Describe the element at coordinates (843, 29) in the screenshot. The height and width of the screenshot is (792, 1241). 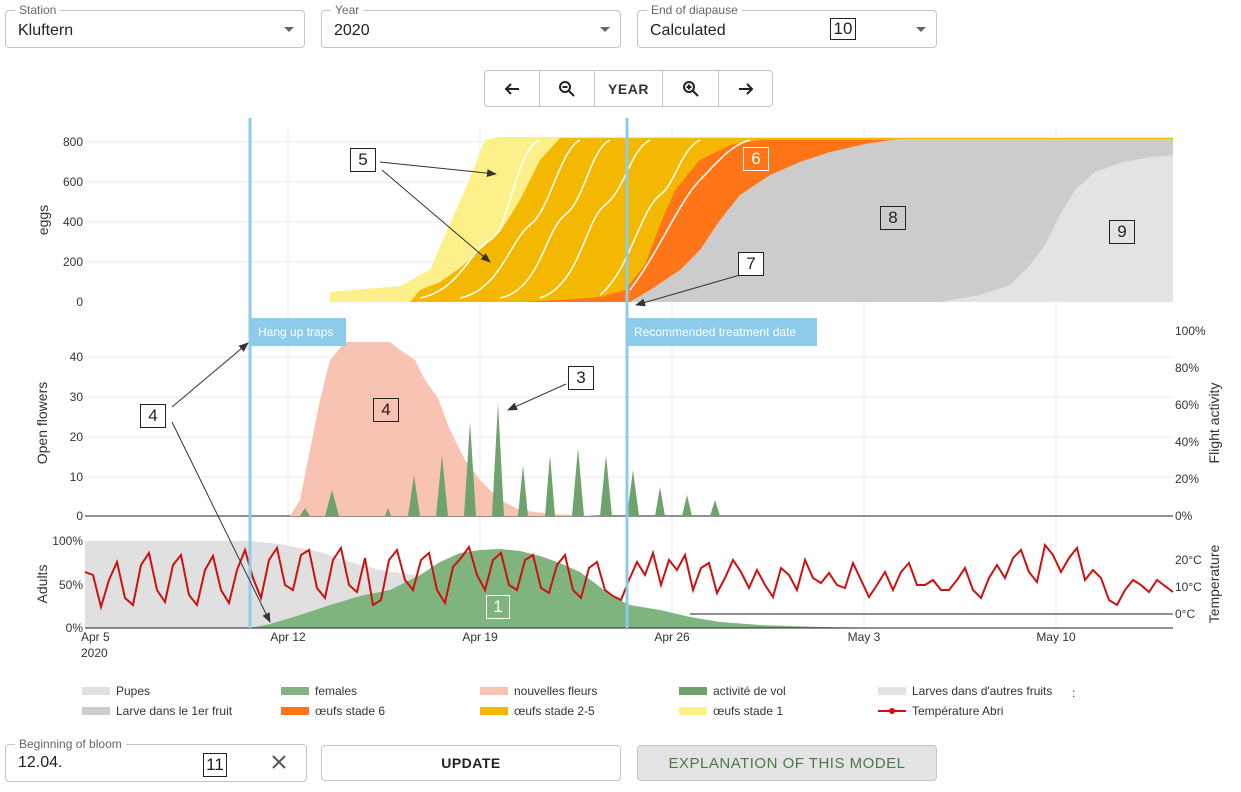
I see `annotation-10: 10` at that location.